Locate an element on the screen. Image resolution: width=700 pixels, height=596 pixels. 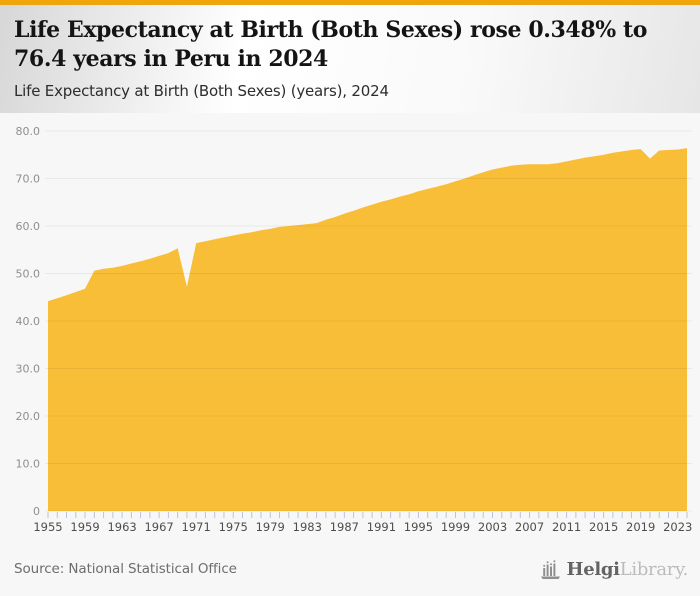
x-axis-label: 1995 is located at coordinates (418, 527).